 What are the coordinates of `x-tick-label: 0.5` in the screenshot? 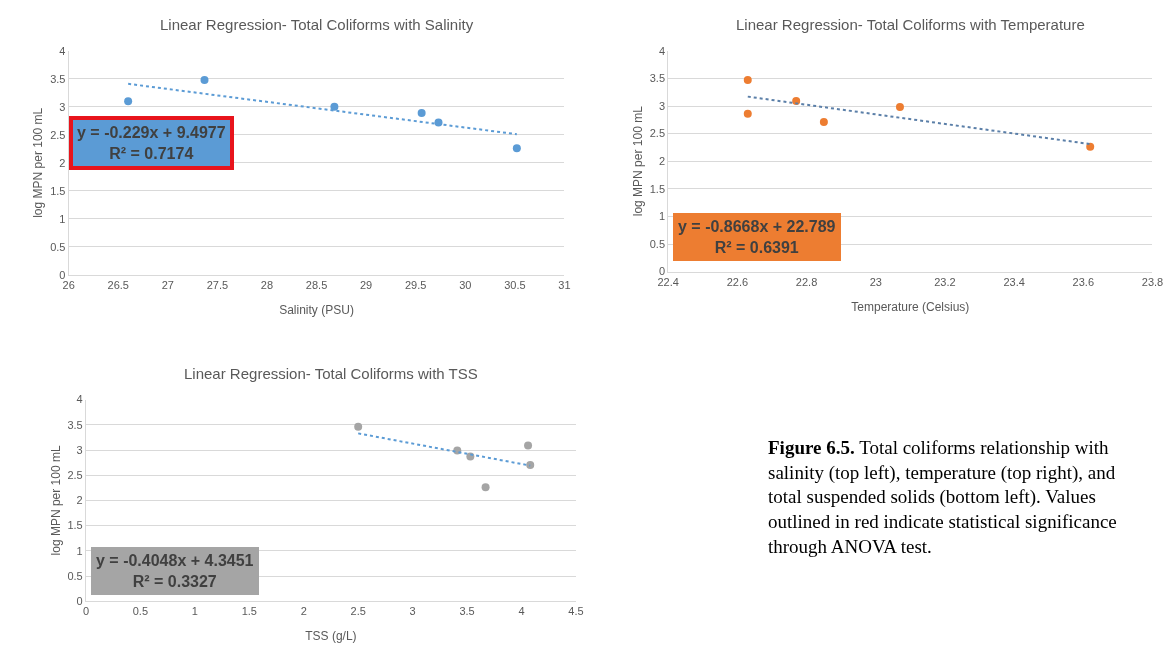 It's located at (140, 611).